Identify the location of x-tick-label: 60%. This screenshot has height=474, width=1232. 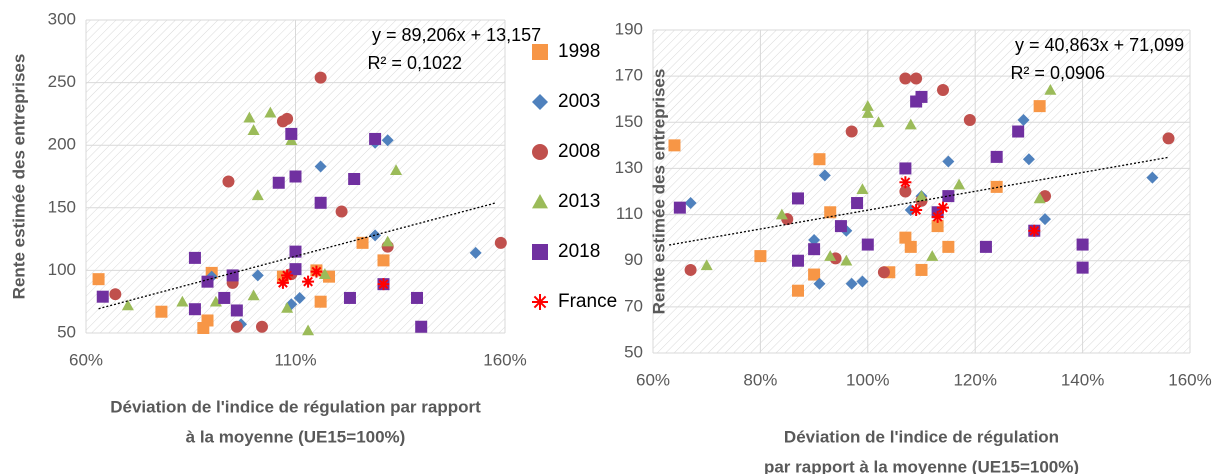
(653, 379).